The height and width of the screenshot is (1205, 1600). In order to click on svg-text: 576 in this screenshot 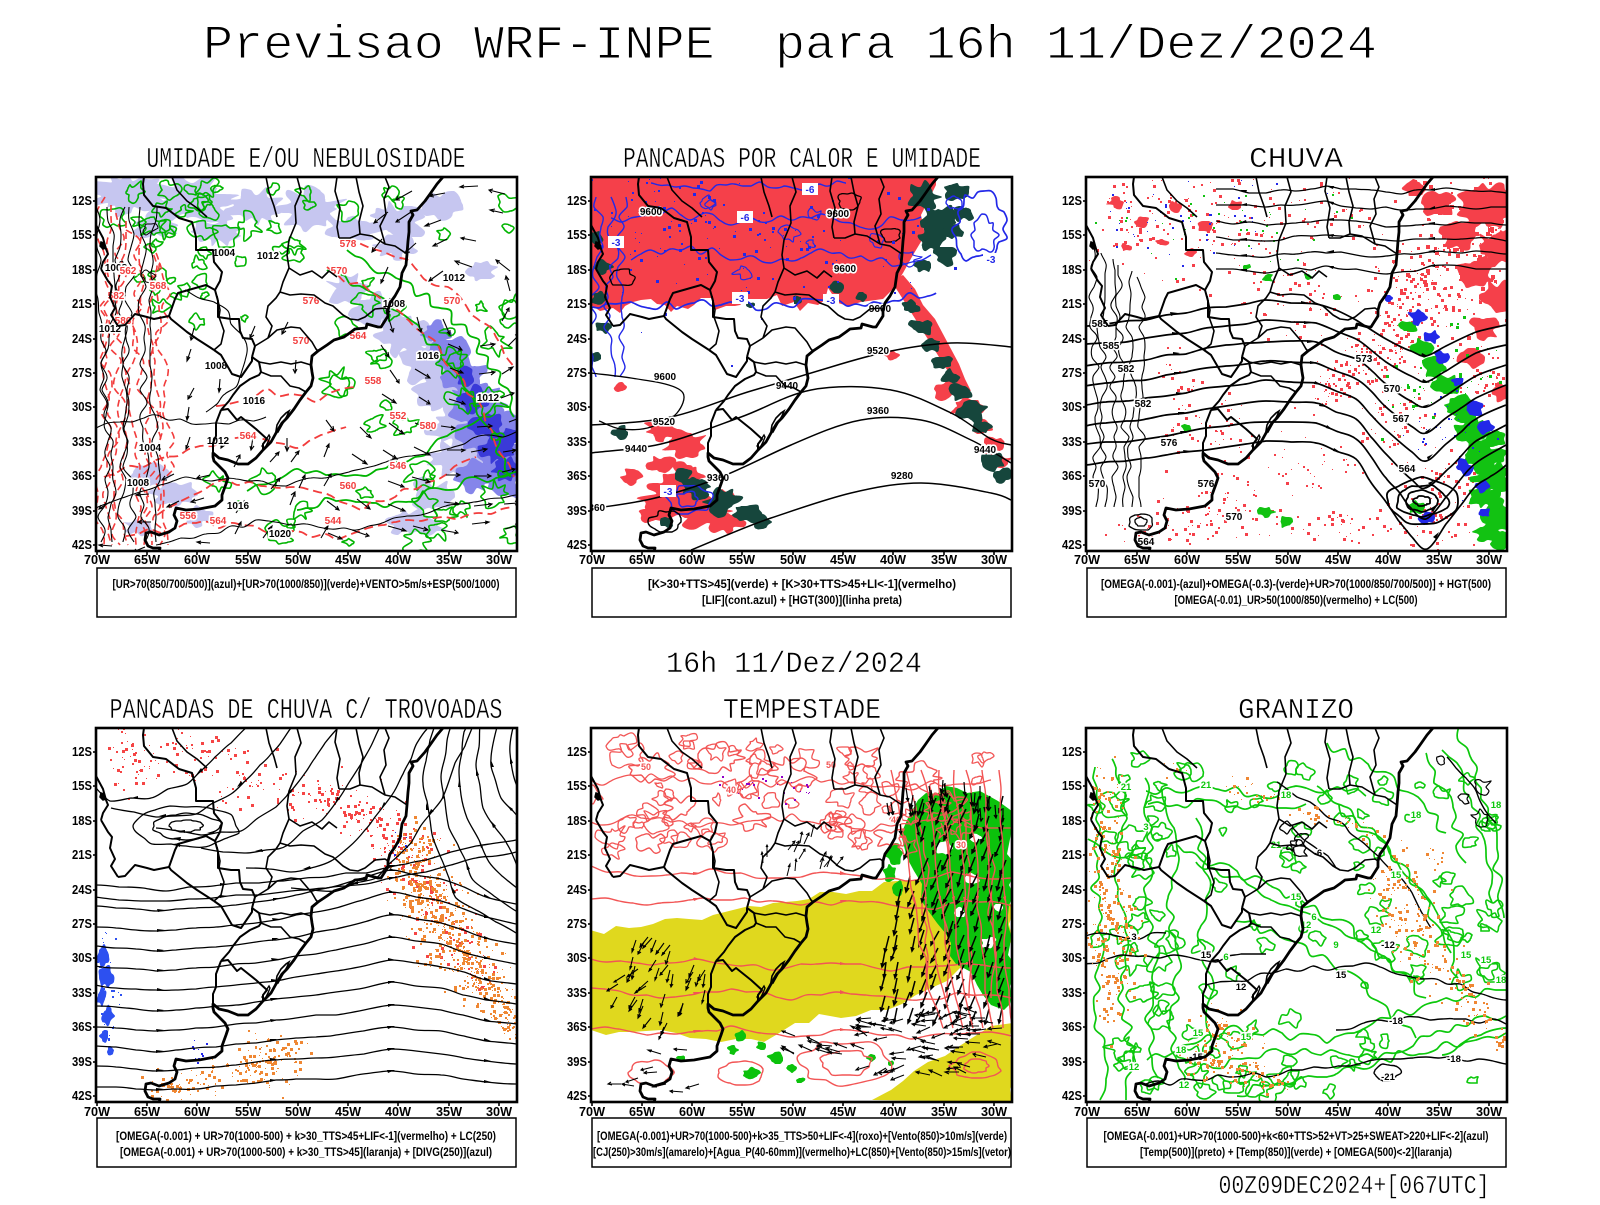, I will do `click(311, 301)`.